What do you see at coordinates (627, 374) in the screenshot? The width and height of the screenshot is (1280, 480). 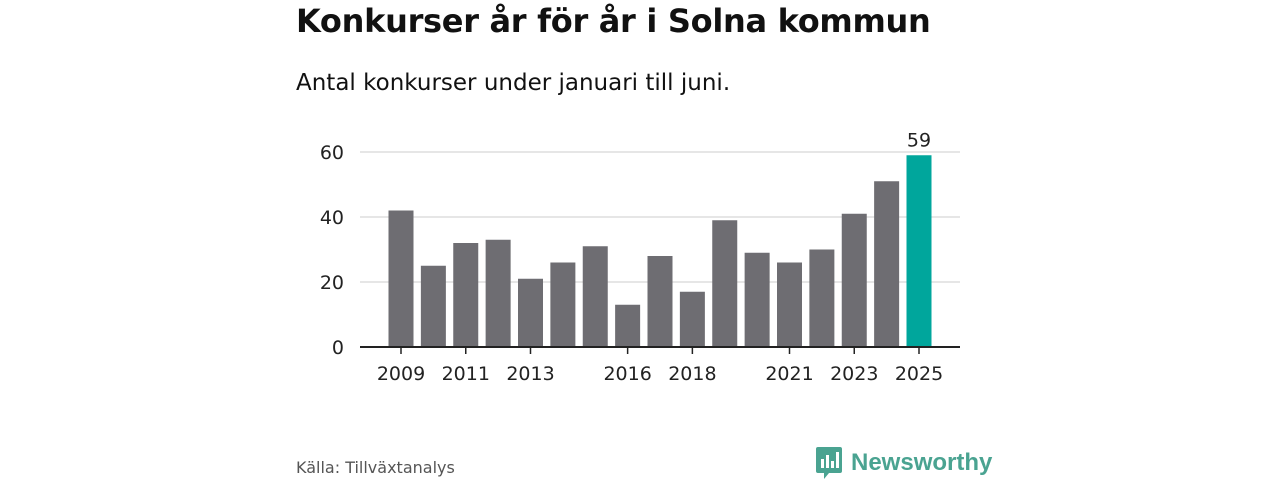 I see `x-tick-label: 2016` at bounding box center [627, 374].